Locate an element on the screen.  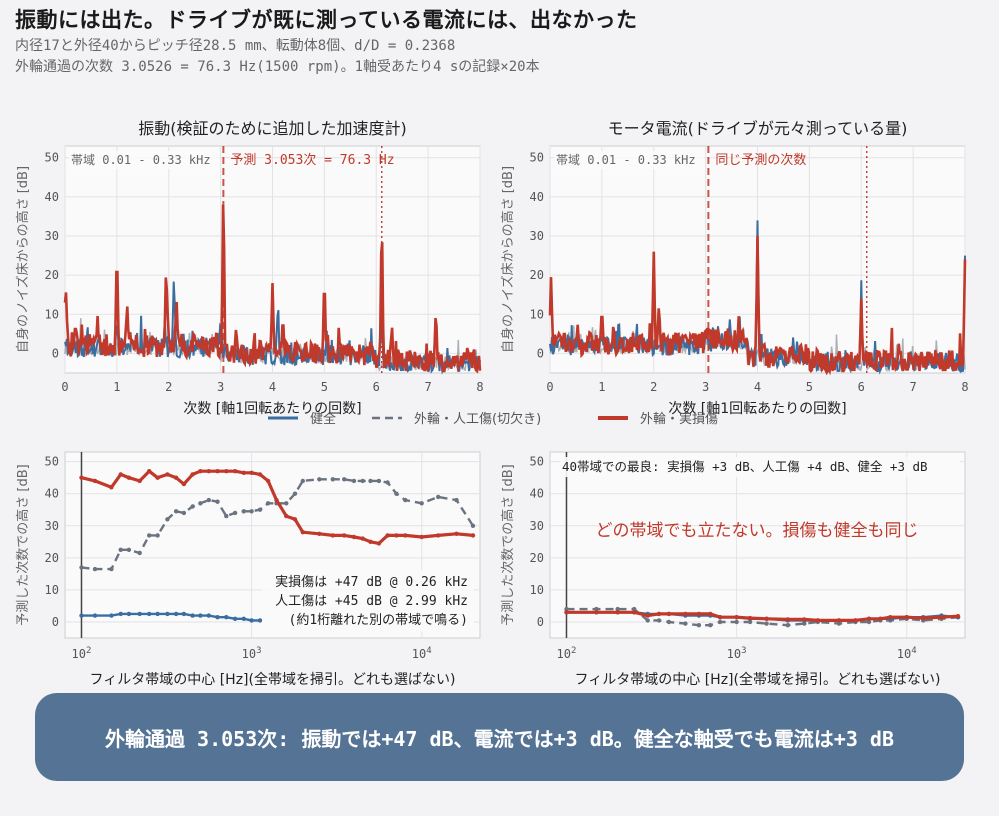
annotation-line: 実損傷は +47 dB @ 0.26 kHz is located at coordinates (371, 582).